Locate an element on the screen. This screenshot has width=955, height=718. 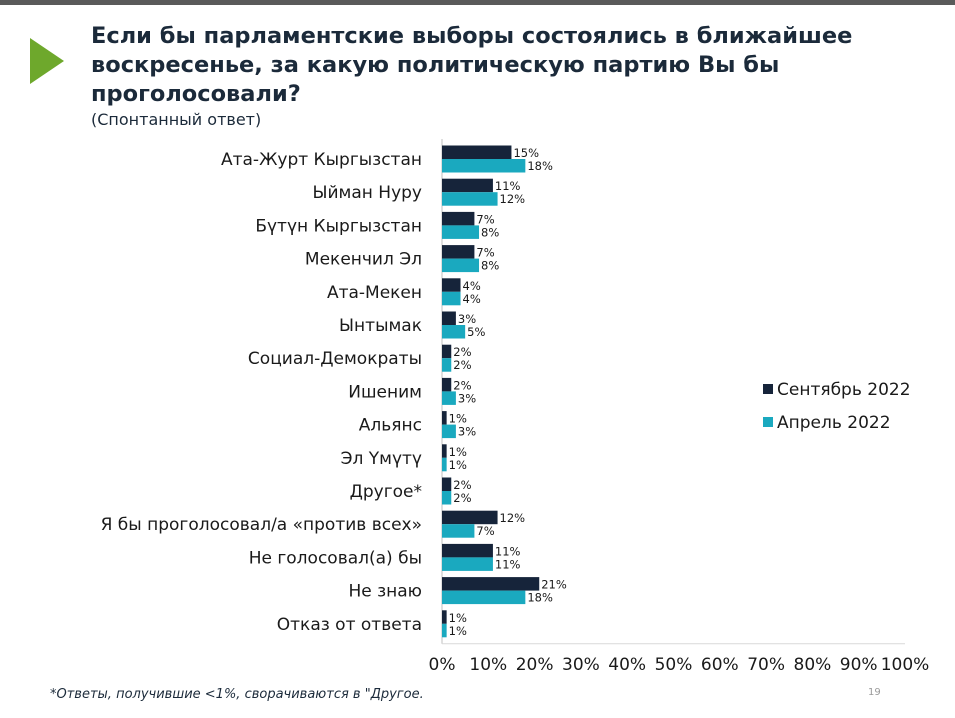
category-label: Не знаю is located at coordinates (385, 592).